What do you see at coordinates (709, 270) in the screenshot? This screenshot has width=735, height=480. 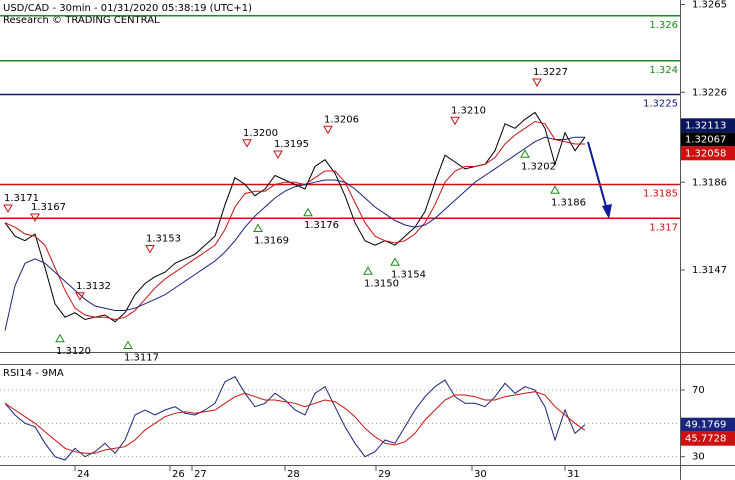 I see `y-tick-label: 1.3147` at bounding box center [709, 270].